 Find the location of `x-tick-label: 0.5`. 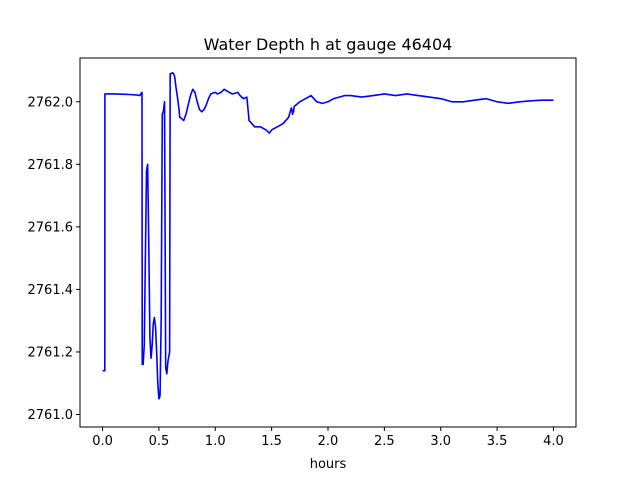

x-tick-label: 0.5 is located at coordinates (159, 441).